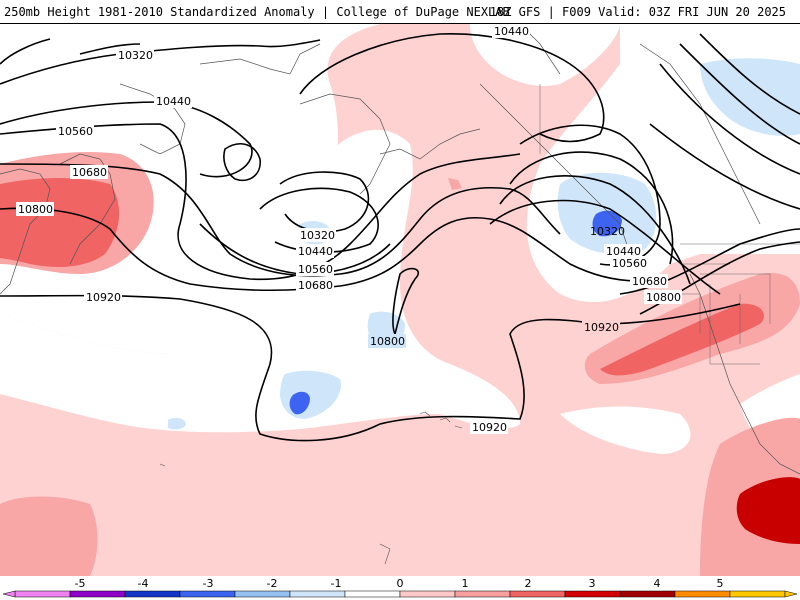 The width and height of the screenshot is (800, 600). What do you see at coordinates (768, 510) in the screenshot?
I see `positive-anomaly-dark` at bounding box center [768, 510].